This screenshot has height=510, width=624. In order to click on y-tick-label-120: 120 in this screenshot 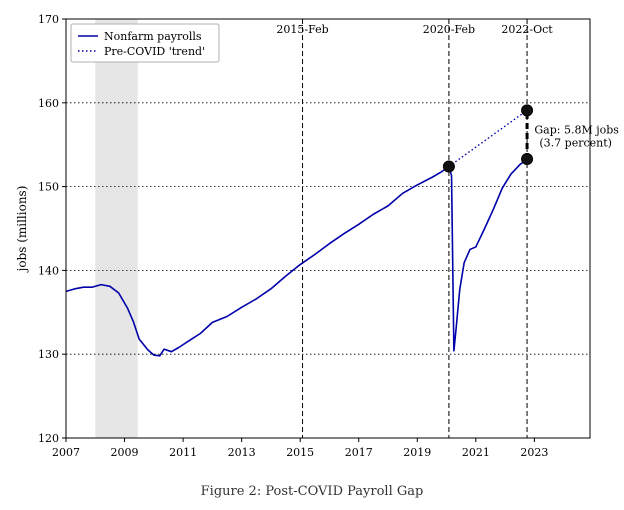, I will do `click(48, 438)`.